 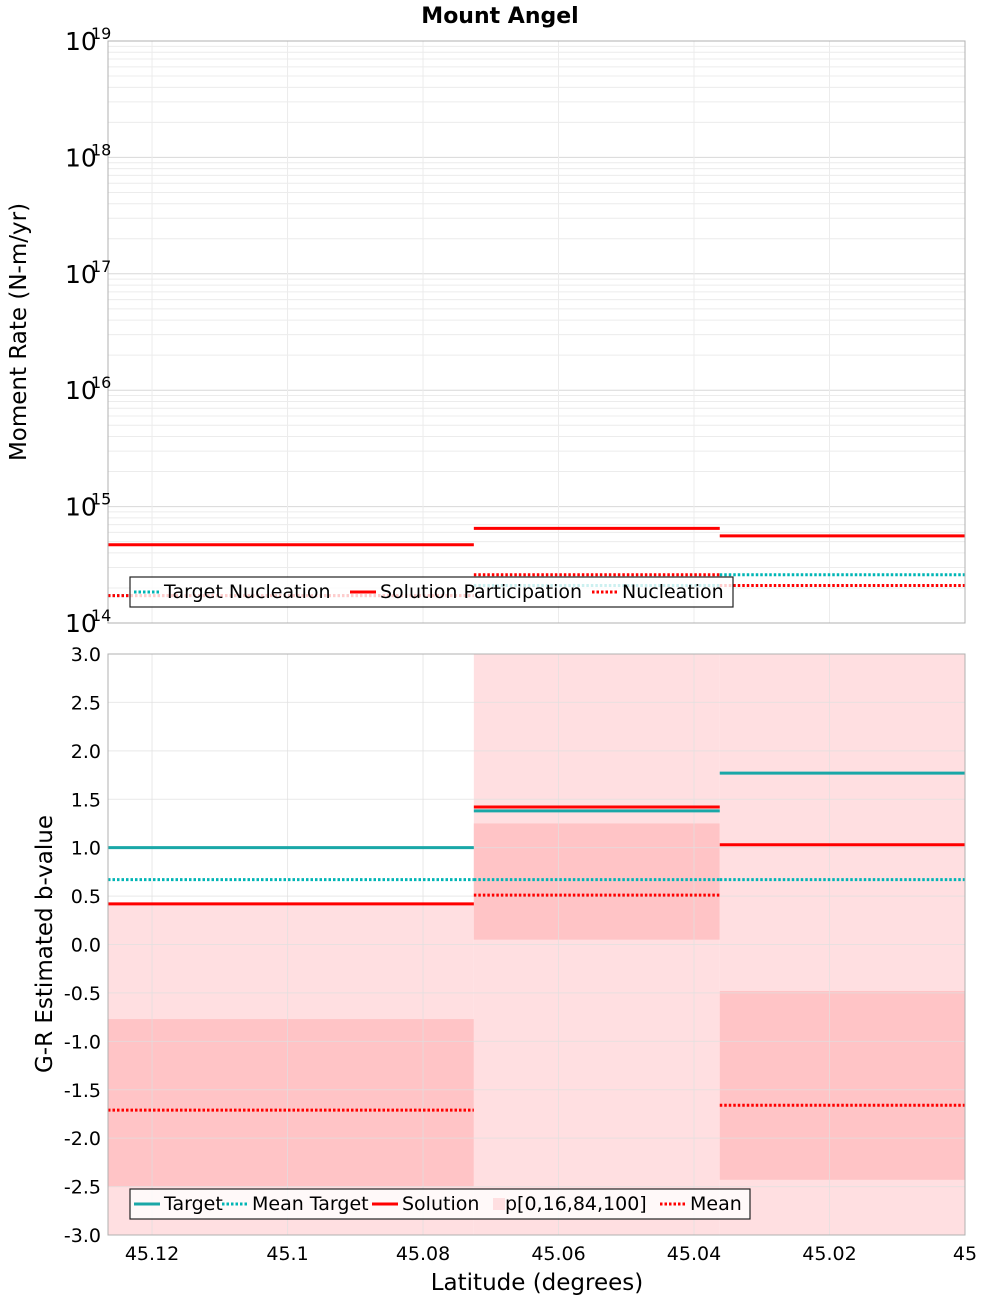 What do you see at coordinates (101, 266) in the screenshot?
I see `moment-rate-y-tick-exponent: 17` at bounding box center [101, 266].